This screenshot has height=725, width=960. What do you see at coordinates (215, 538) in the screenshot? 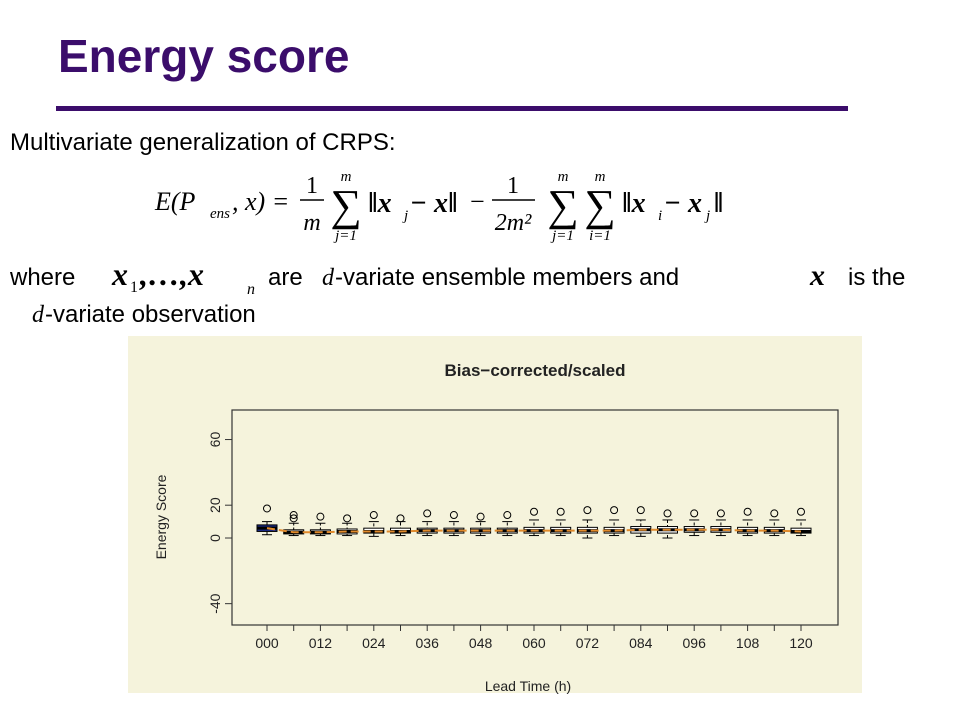
I see `y-tick-label: 0` at bounding box center [215, 538].